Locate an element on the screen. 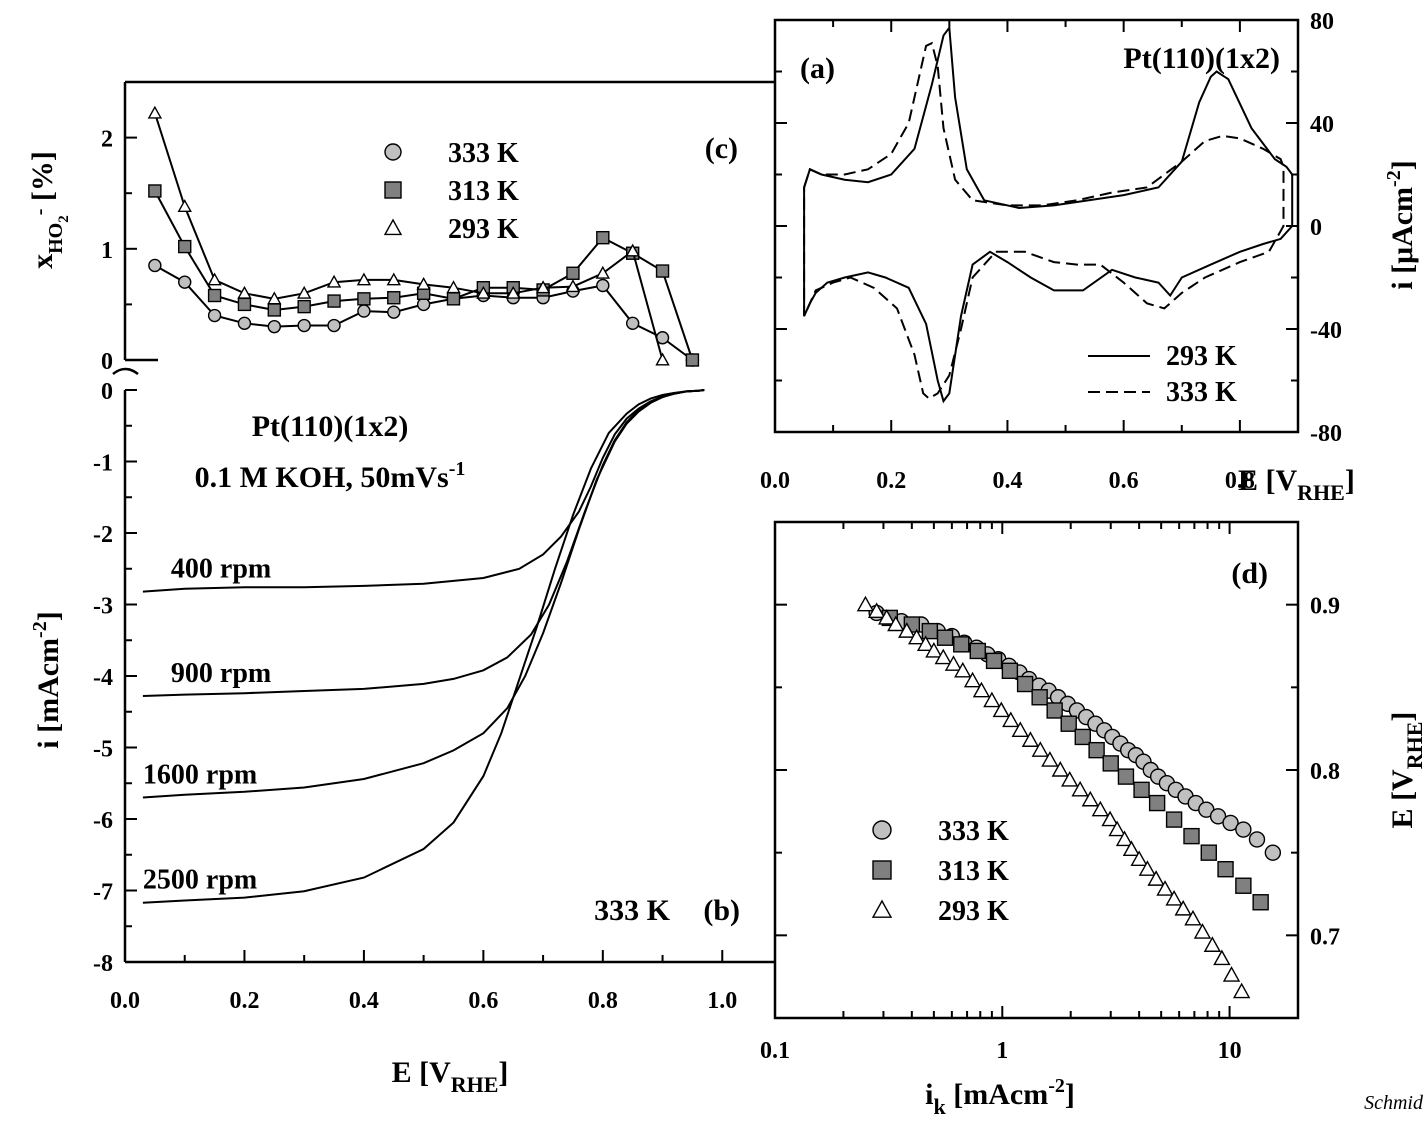 The width and height of the screenshot is (1427, 1125). panel-a-y-axis-label: i [μAcm-2] is located at coordinates (1401, 224).